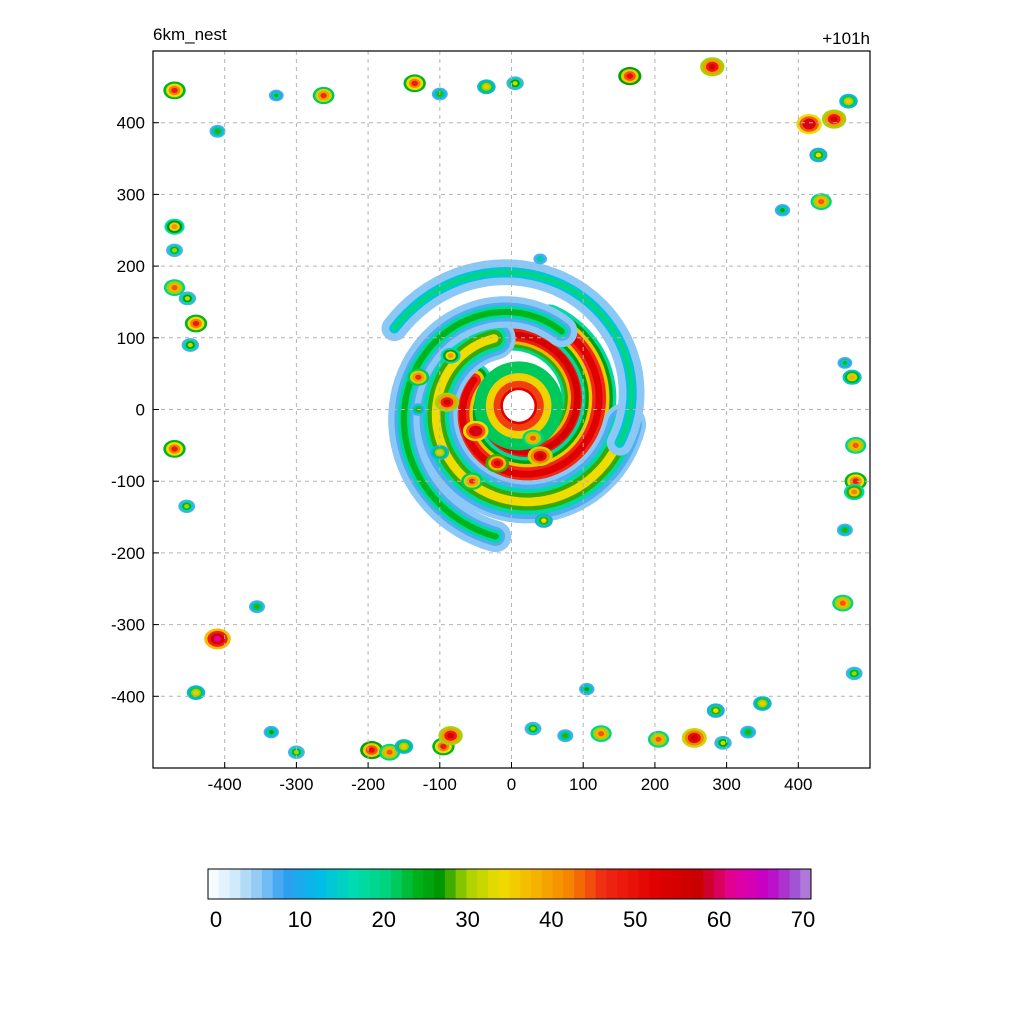  What do you see at coordinates (190, 34) in the screenshot?
I see `chart-title: 6km_nest` at bounding box center [190, 34].